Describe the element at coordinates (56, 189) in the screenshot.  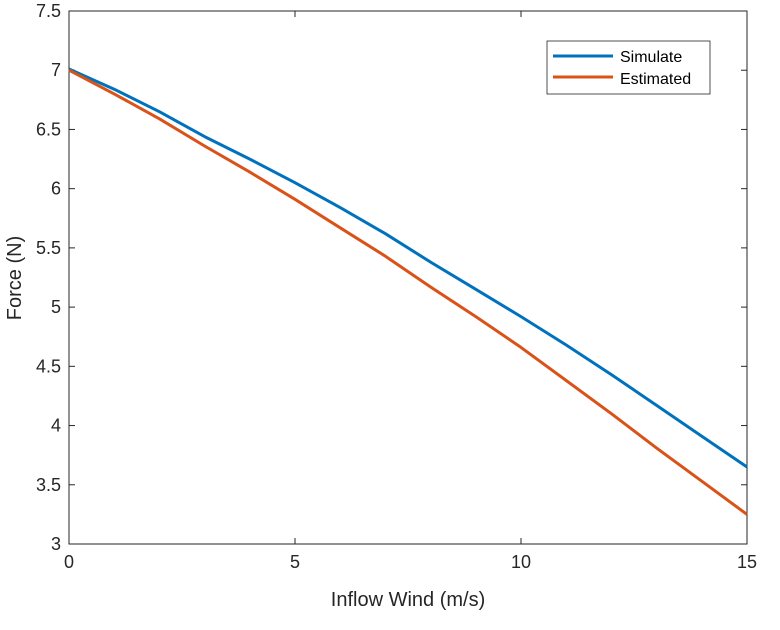
I see `y-tick-label: 6` at that location.